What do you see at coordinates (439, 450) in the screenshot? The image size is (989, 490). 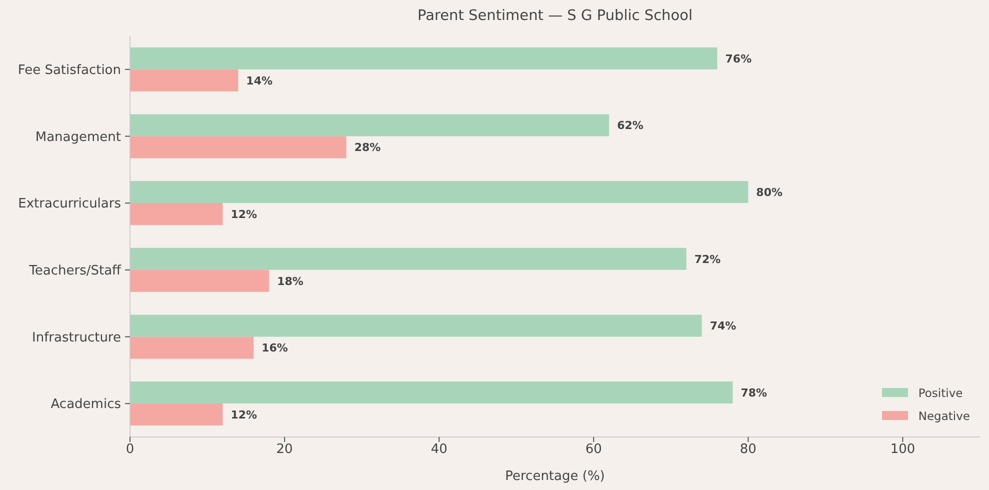 I see `x-tick-label: 40` at bounding box center [439, 450].